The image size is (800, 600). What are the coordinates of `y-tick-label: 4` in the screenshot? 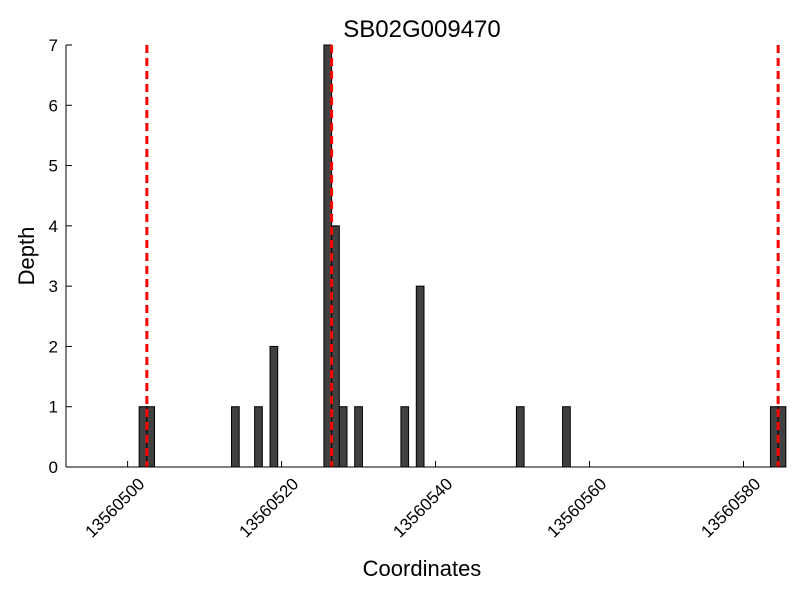 It's located at (53, 226).